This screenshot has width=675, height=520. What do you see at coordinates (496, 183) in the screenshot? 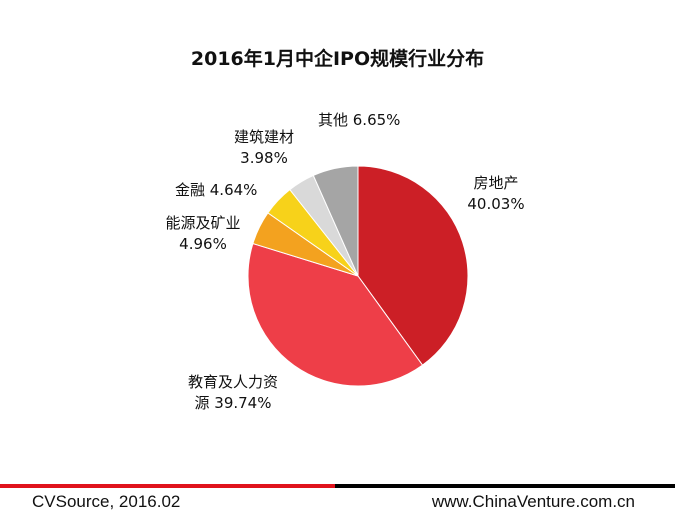
I see `label-real-estate-name: 房地产` at bounding box center [496, 183].